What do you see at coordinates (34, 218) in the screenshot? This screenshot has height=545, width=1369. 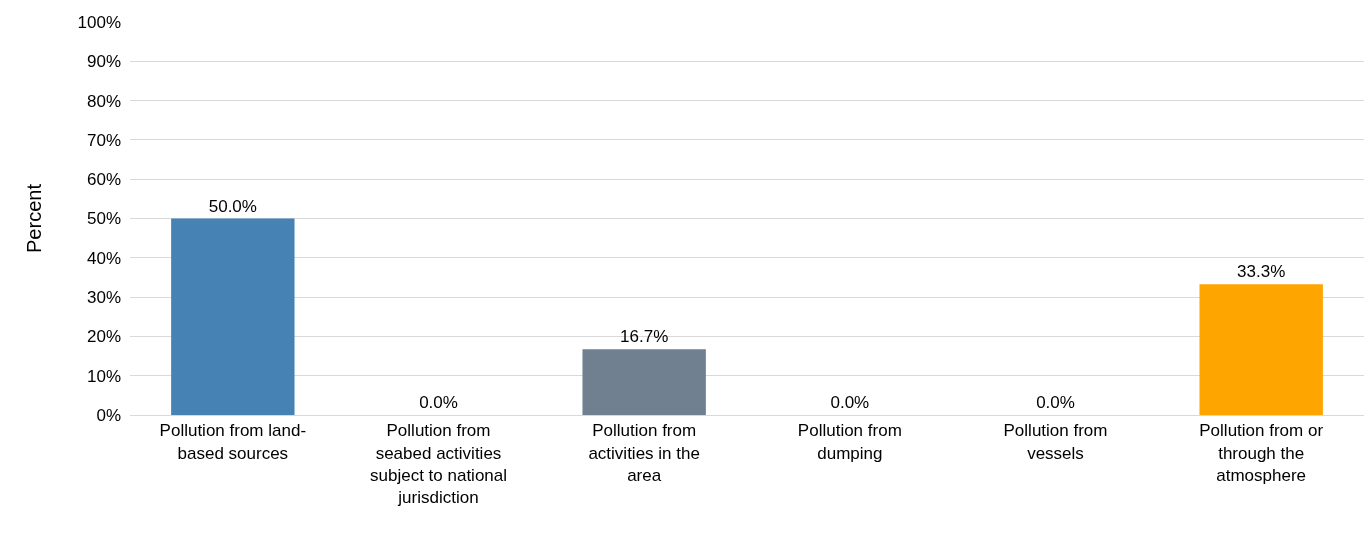 I see `y-axis-title: Percent` at bounding box center [34, 218].